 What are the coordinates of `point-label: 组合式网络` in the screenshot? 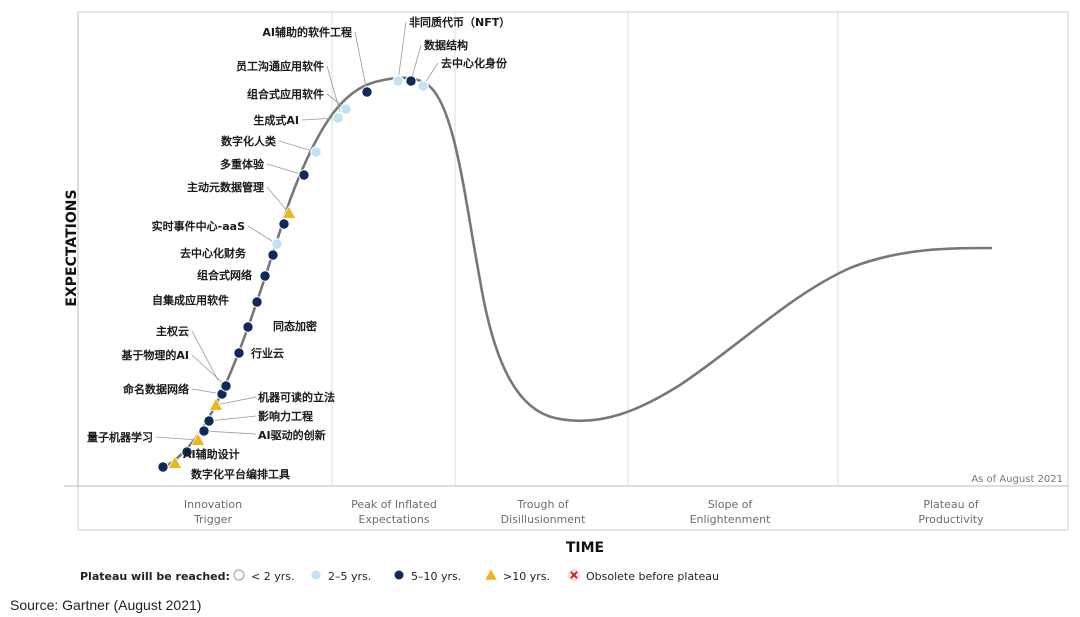 It's located at (224, 275).